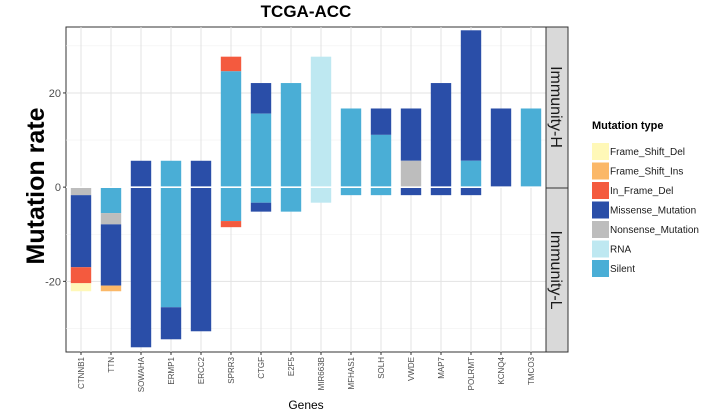 This screenshot has width=713, height=414. What do you see at coordinates (531, 370) in the screenshot?
I see `x-tick-label: TMCO3` at bounding box center [531, 370].